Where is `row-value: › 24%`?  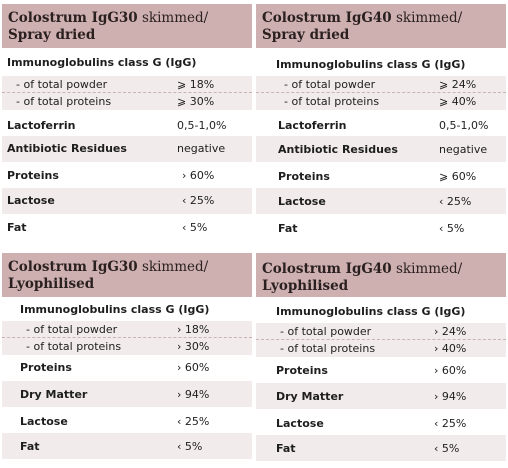
row-value: › 24% is located at coordinates (450, 331).